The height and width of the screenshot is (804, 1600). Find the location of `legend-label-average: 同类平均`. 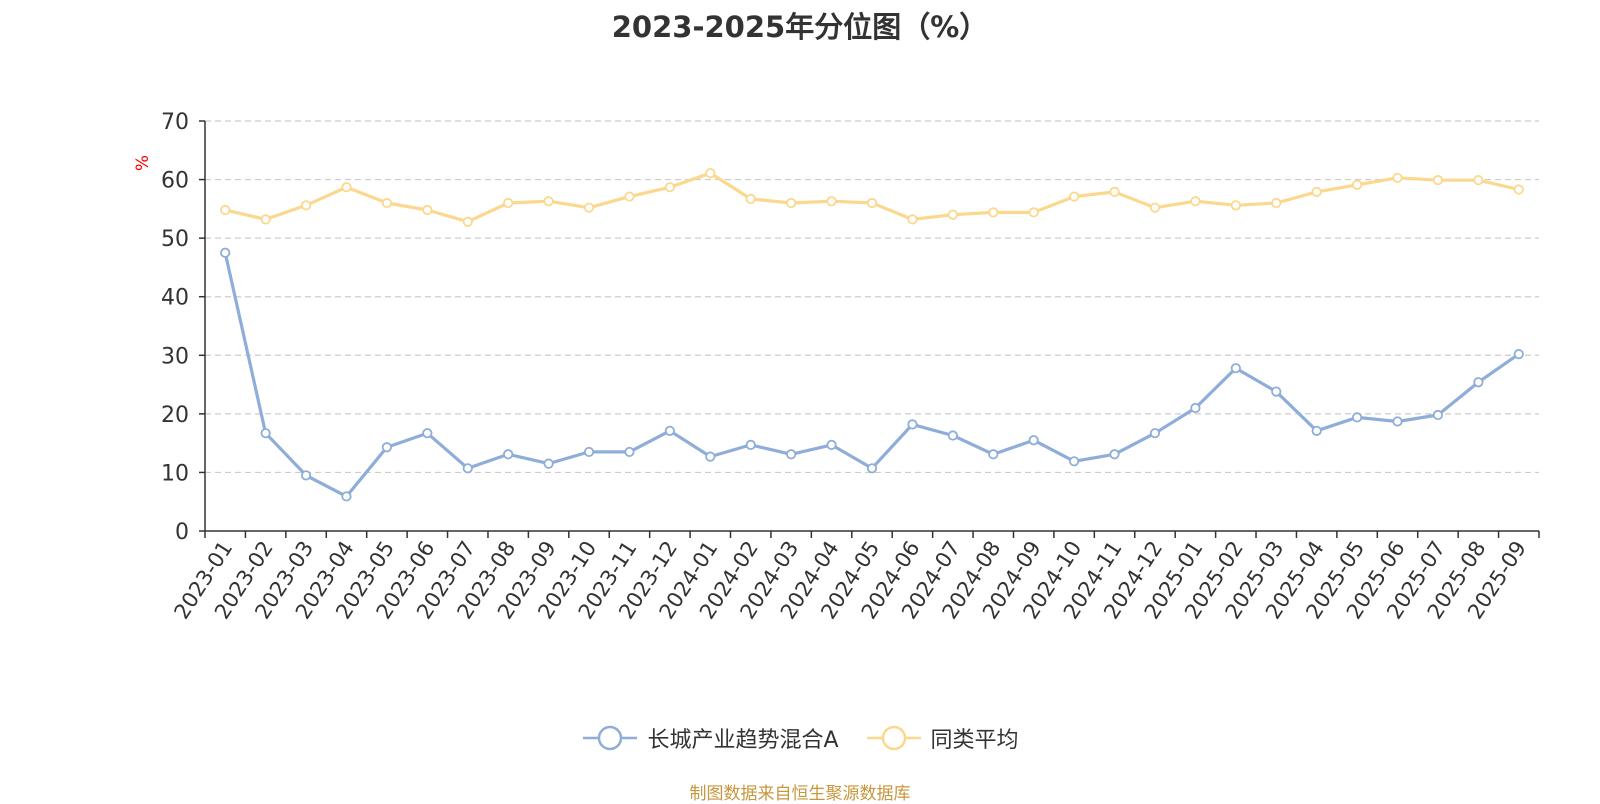

legend-label-average: 同类平均 is located at coordinates (974, 740).